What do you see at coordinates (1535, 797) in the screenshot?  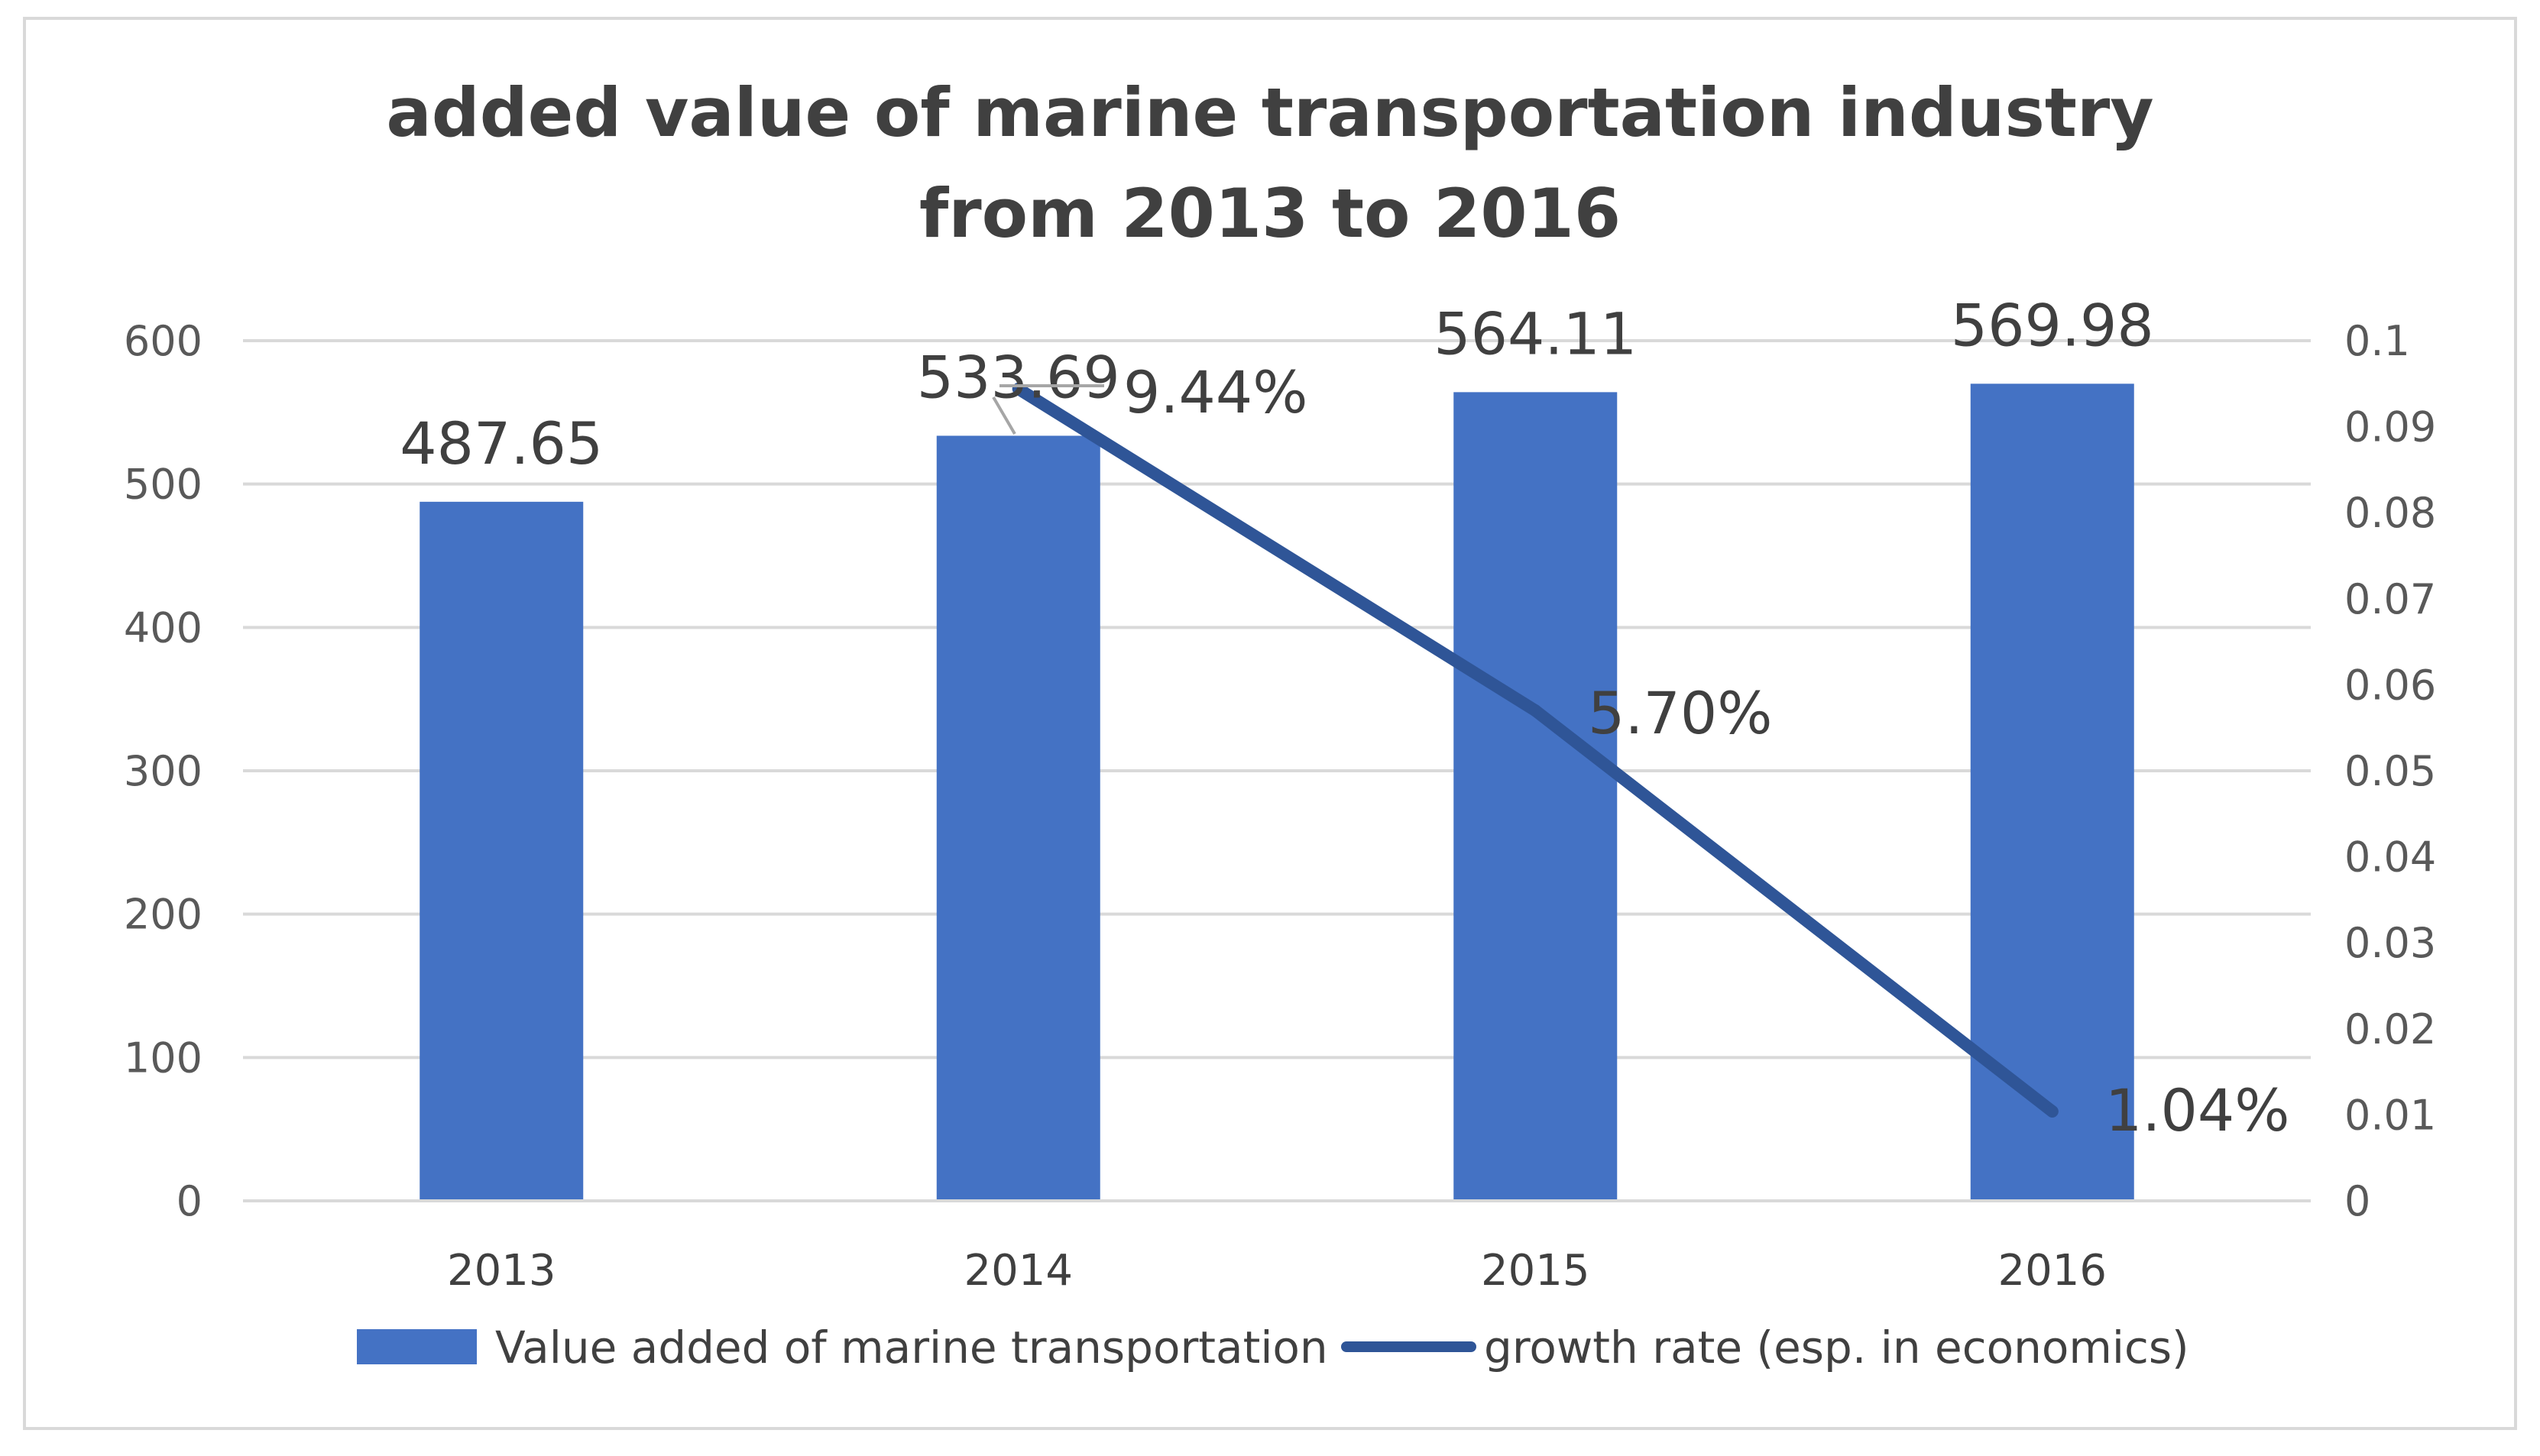 I see `bar-2015` at bounding box center [1535, 797].